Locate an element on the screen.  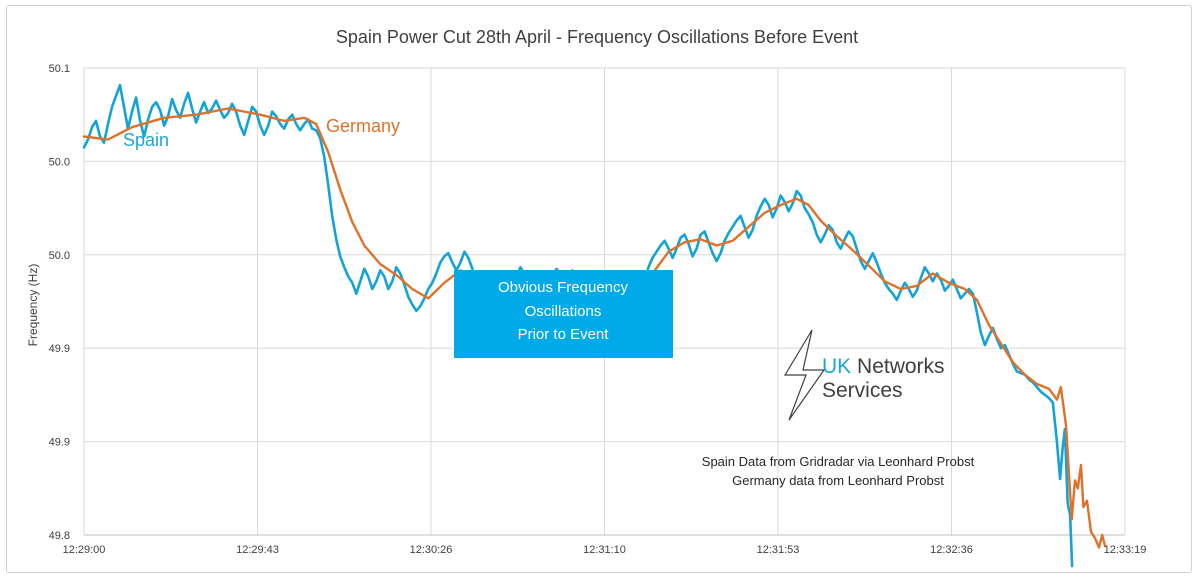
uk-networks-services-logo: UK Networks Services is located at coordinates (864, 375).